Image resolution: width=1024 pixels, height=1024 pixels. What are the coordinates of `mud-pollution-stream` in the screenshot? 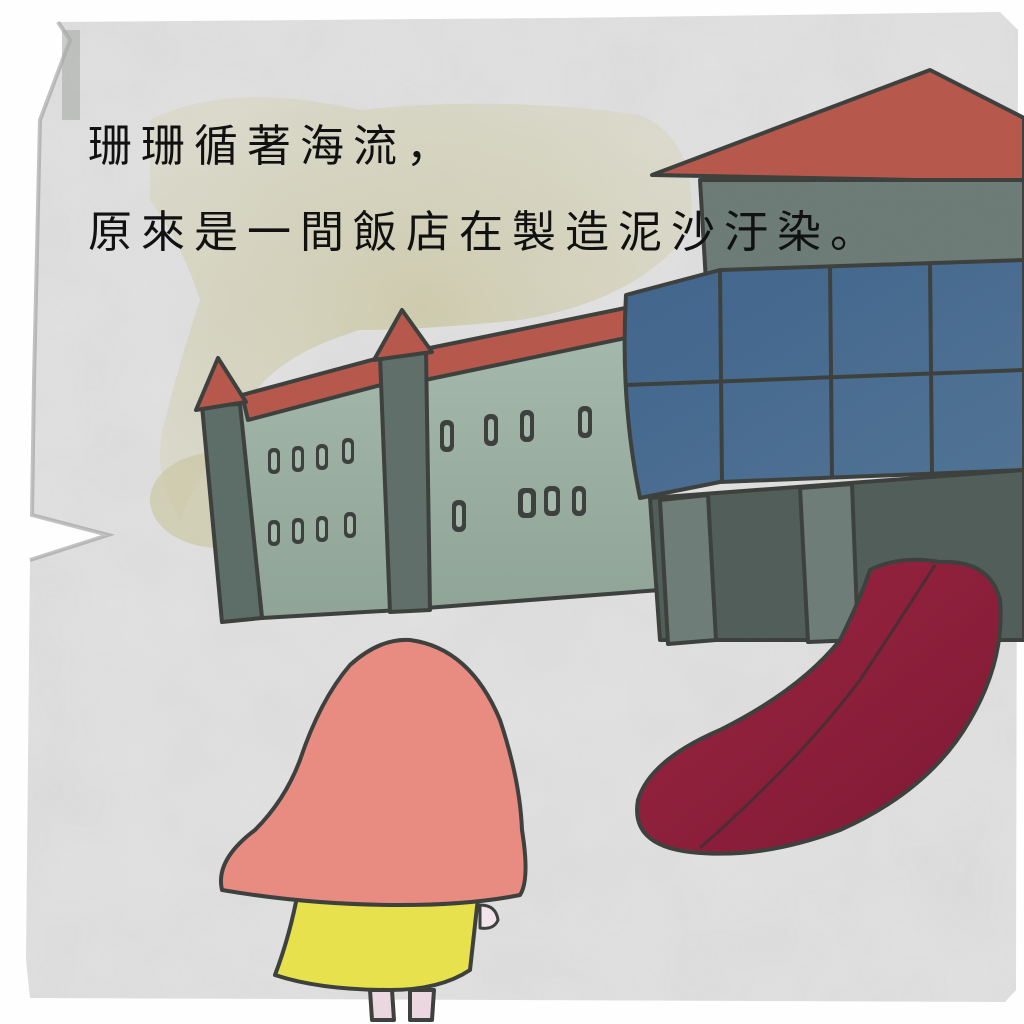 It's located at (819, 706).